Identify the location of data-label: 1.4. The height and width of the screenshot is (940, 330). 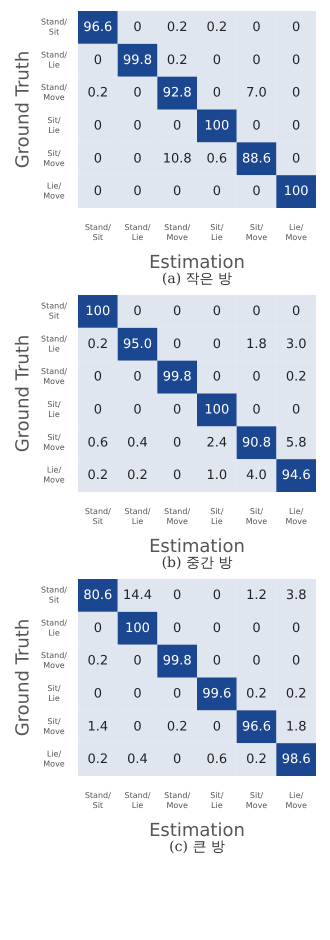
(97, 726).